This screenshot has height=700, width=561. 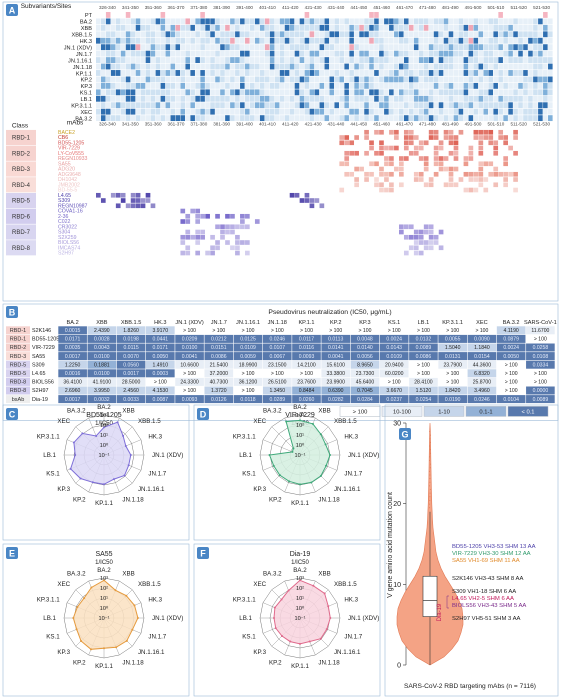 What do you see at coordinates (18, 364) in the screenshot?
I see `table-class-cell` at bounding box center [18, 364].